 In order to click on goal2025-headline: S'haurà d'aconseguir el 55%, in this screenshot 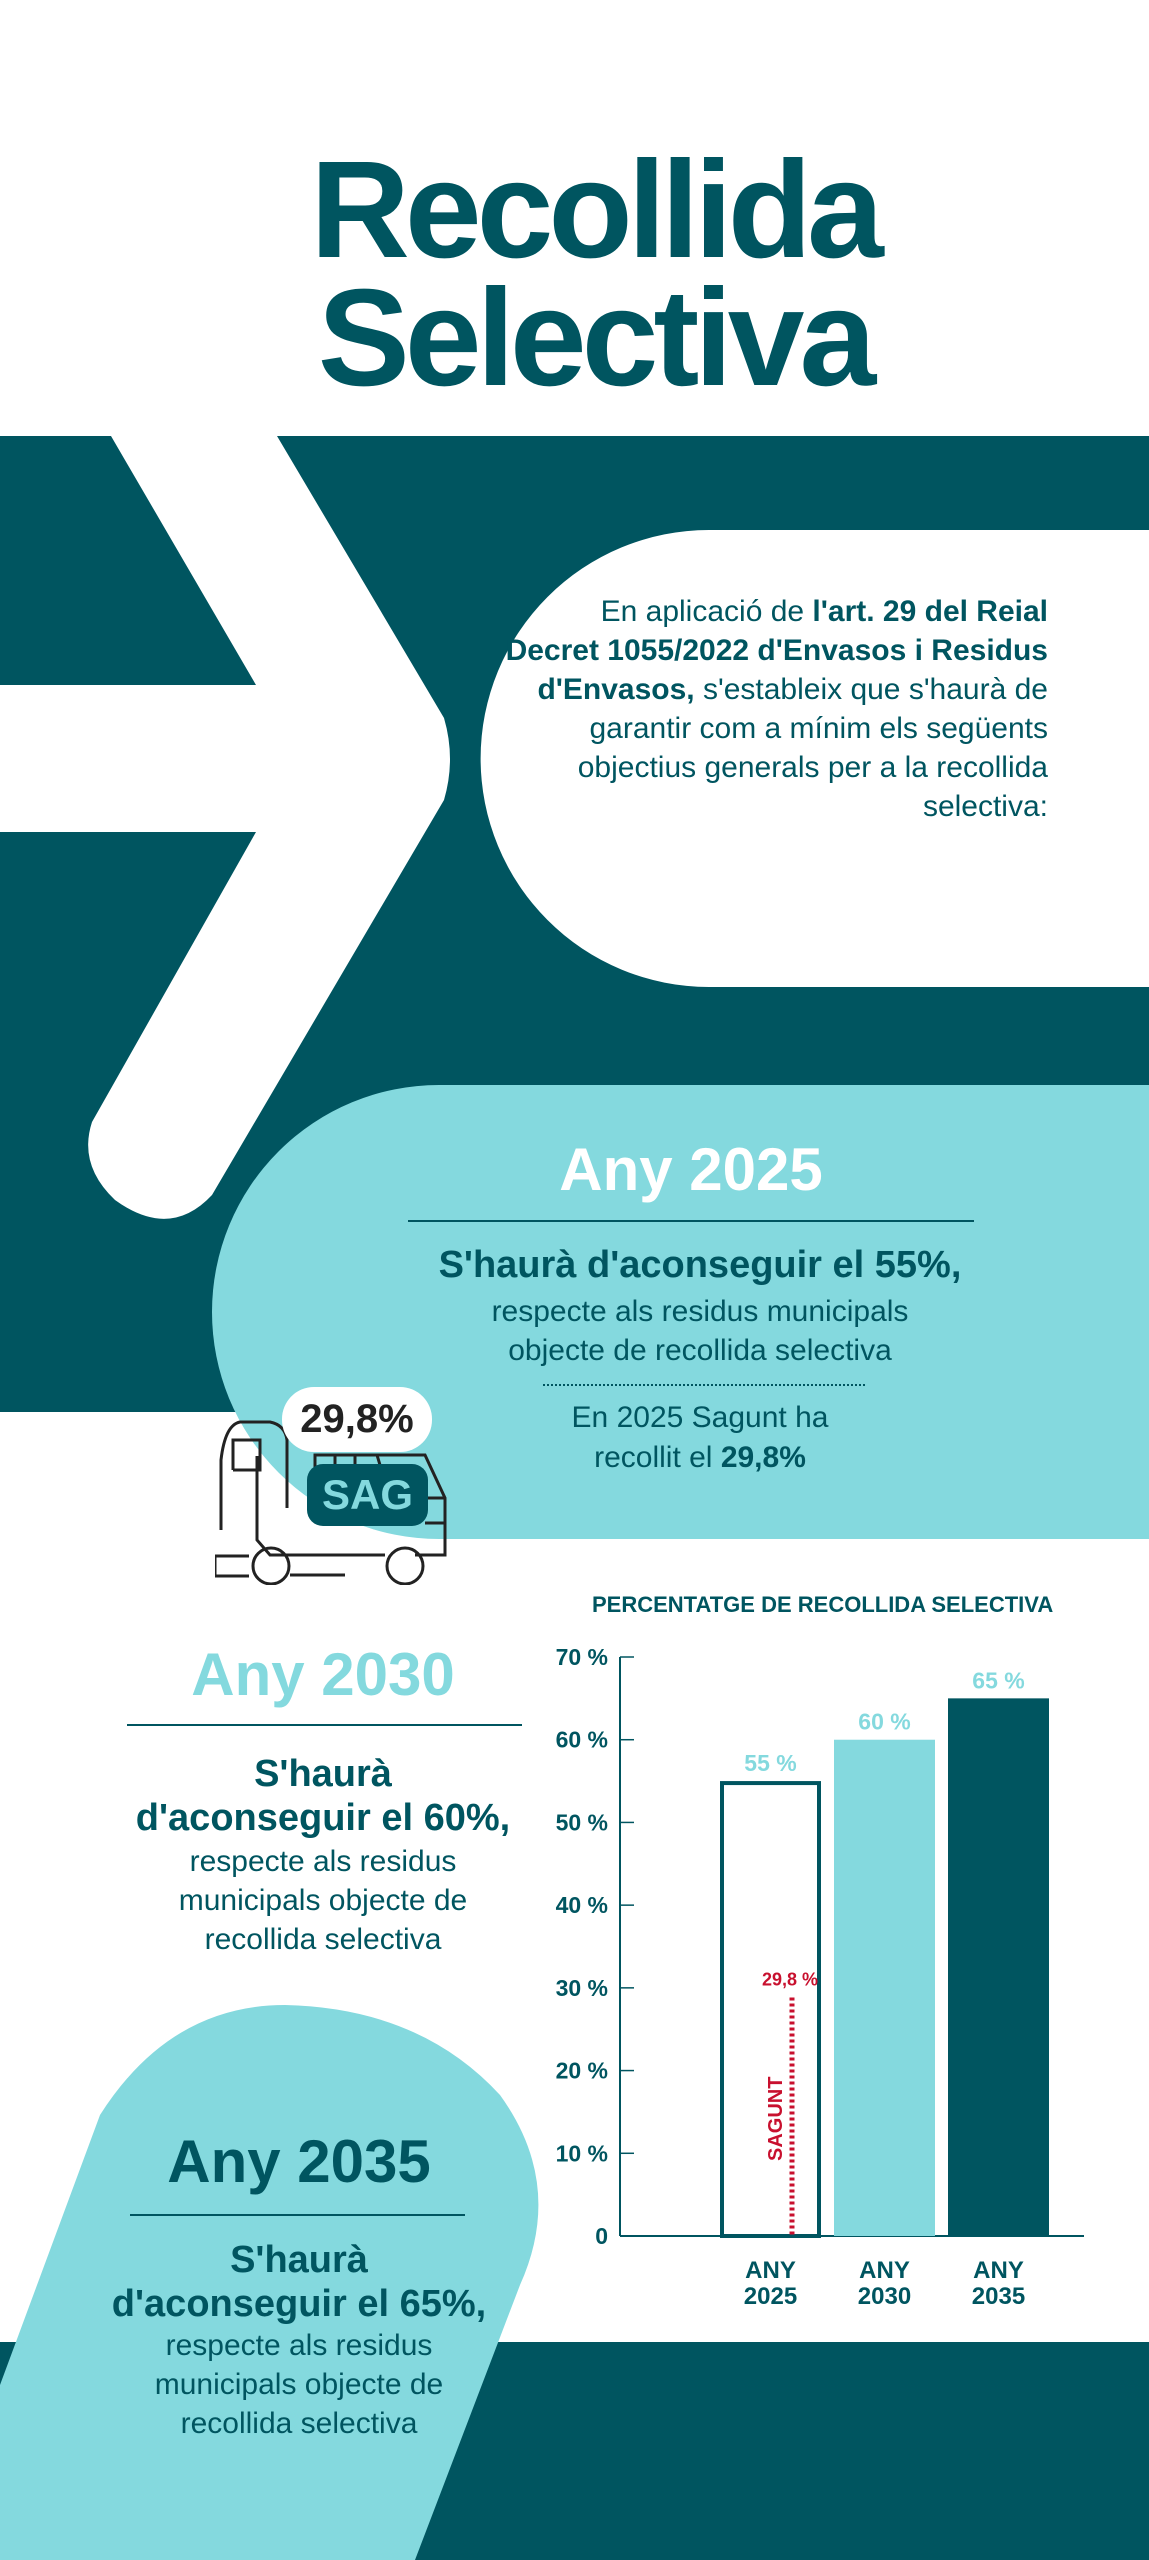, I will do `click(700, 1265)`.